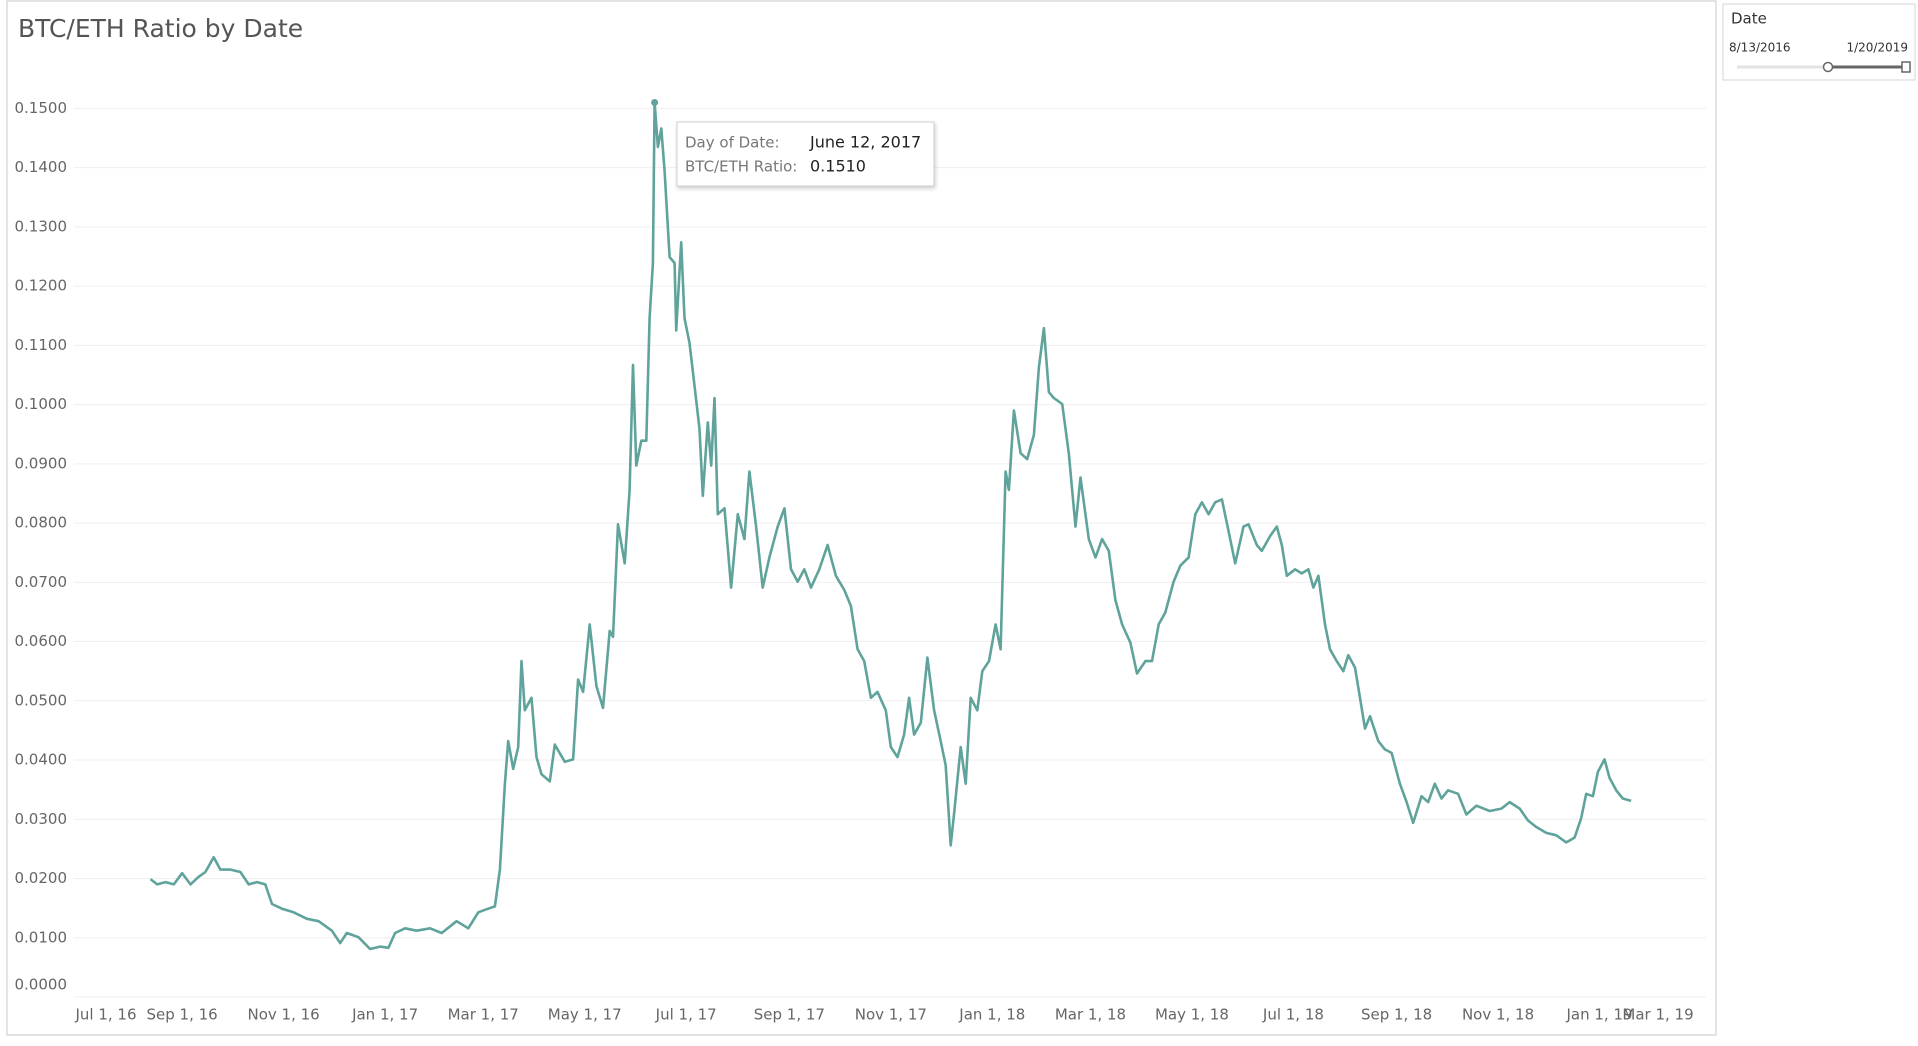 Image resolution: width=1918 pixels, height=1046 pixels. I want to click on y-tick-label: 0.1400, so click(41, 167).